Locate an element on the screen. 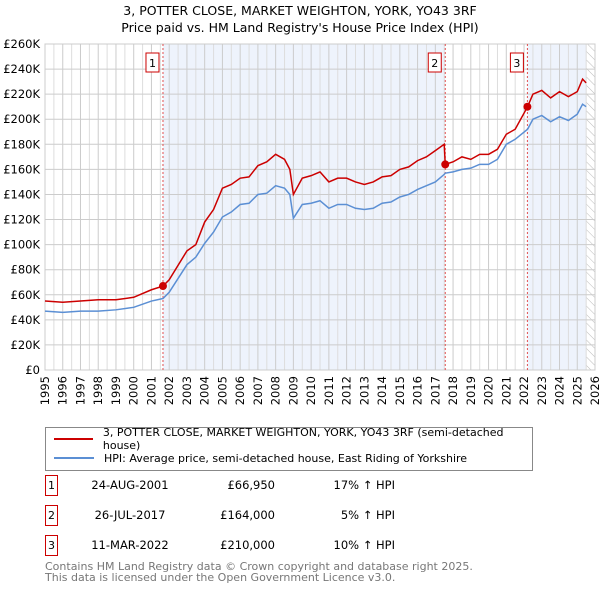  x-tick-label: 2018 is located at coordinates (453, 390).